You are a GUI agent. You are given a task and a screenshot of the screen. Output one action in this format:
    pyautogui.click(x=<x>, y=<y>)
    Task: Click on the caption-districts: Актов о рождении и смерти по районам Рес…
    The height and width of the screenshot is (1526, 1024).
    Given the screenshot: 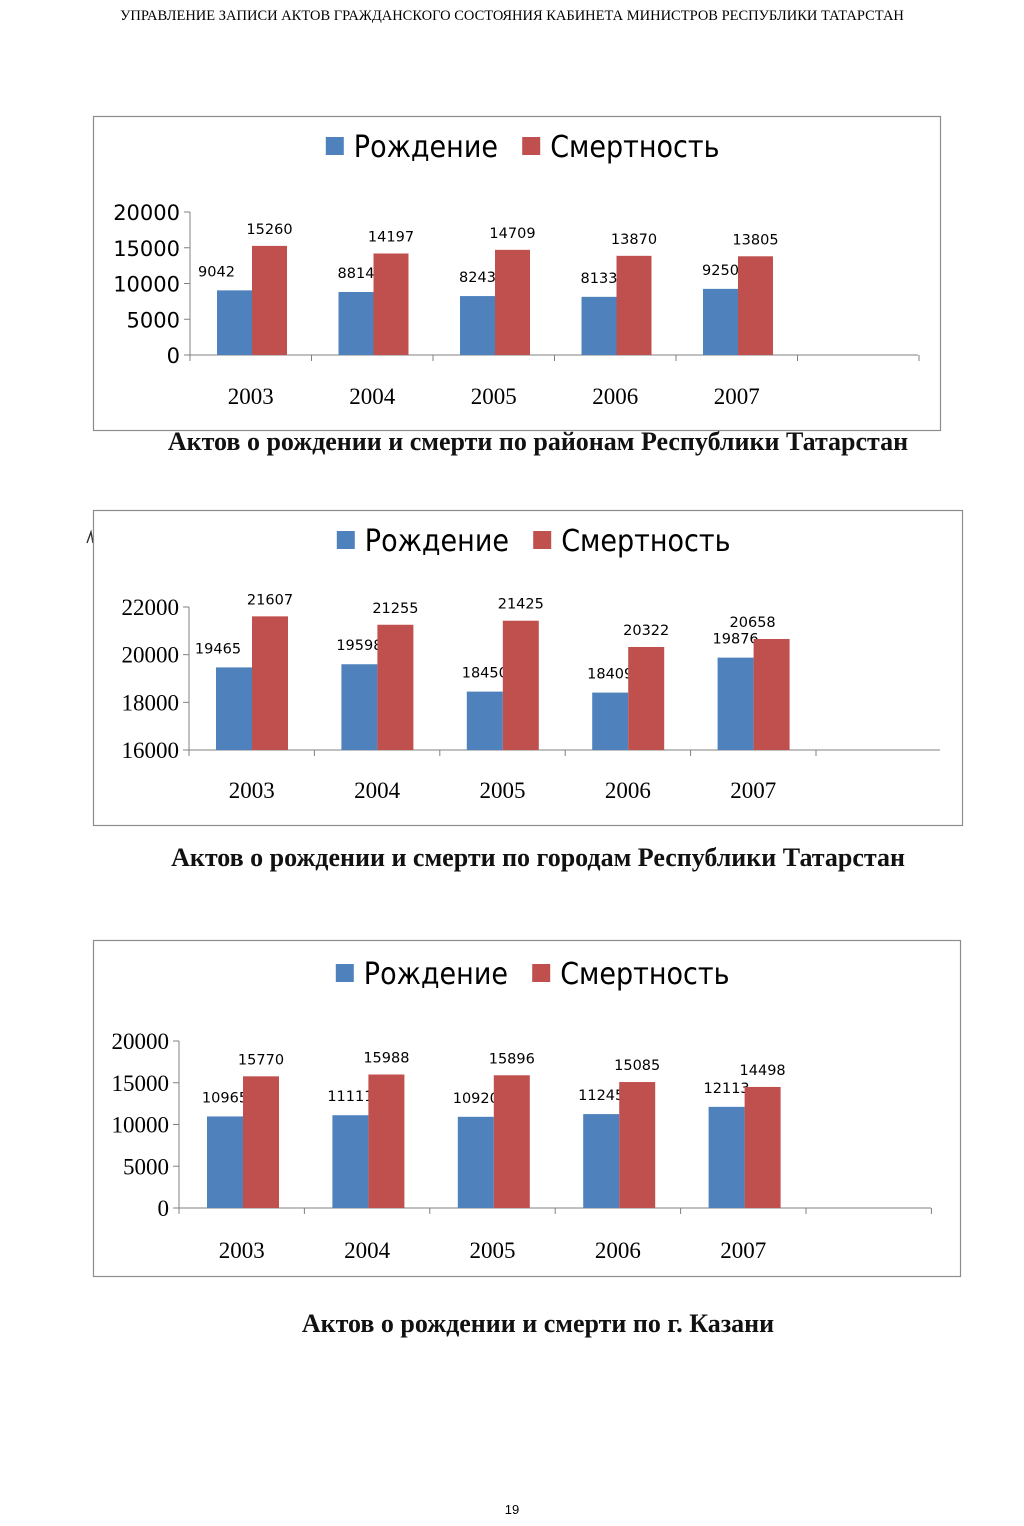 What is the action you would take?
    pyautogui.click(x=538, y=441)
    